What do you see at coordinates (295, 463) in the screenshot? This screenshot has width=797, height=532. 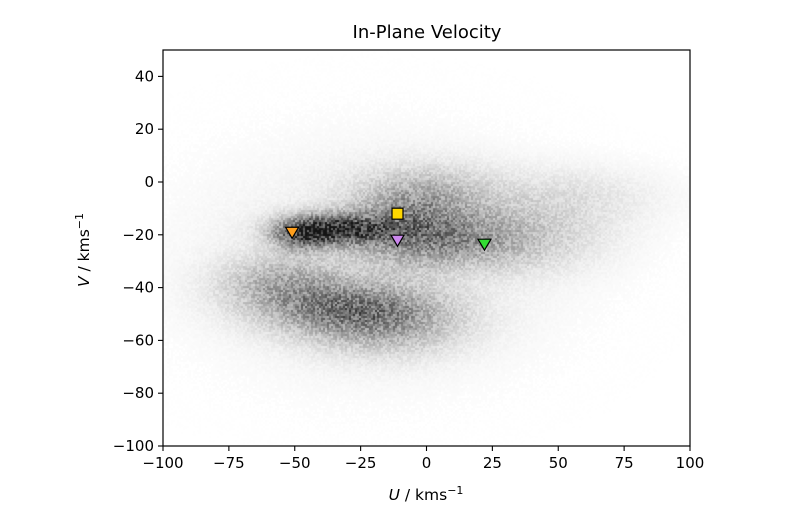 I see `x-tick-label: −50` at bounding box center [295, 463].